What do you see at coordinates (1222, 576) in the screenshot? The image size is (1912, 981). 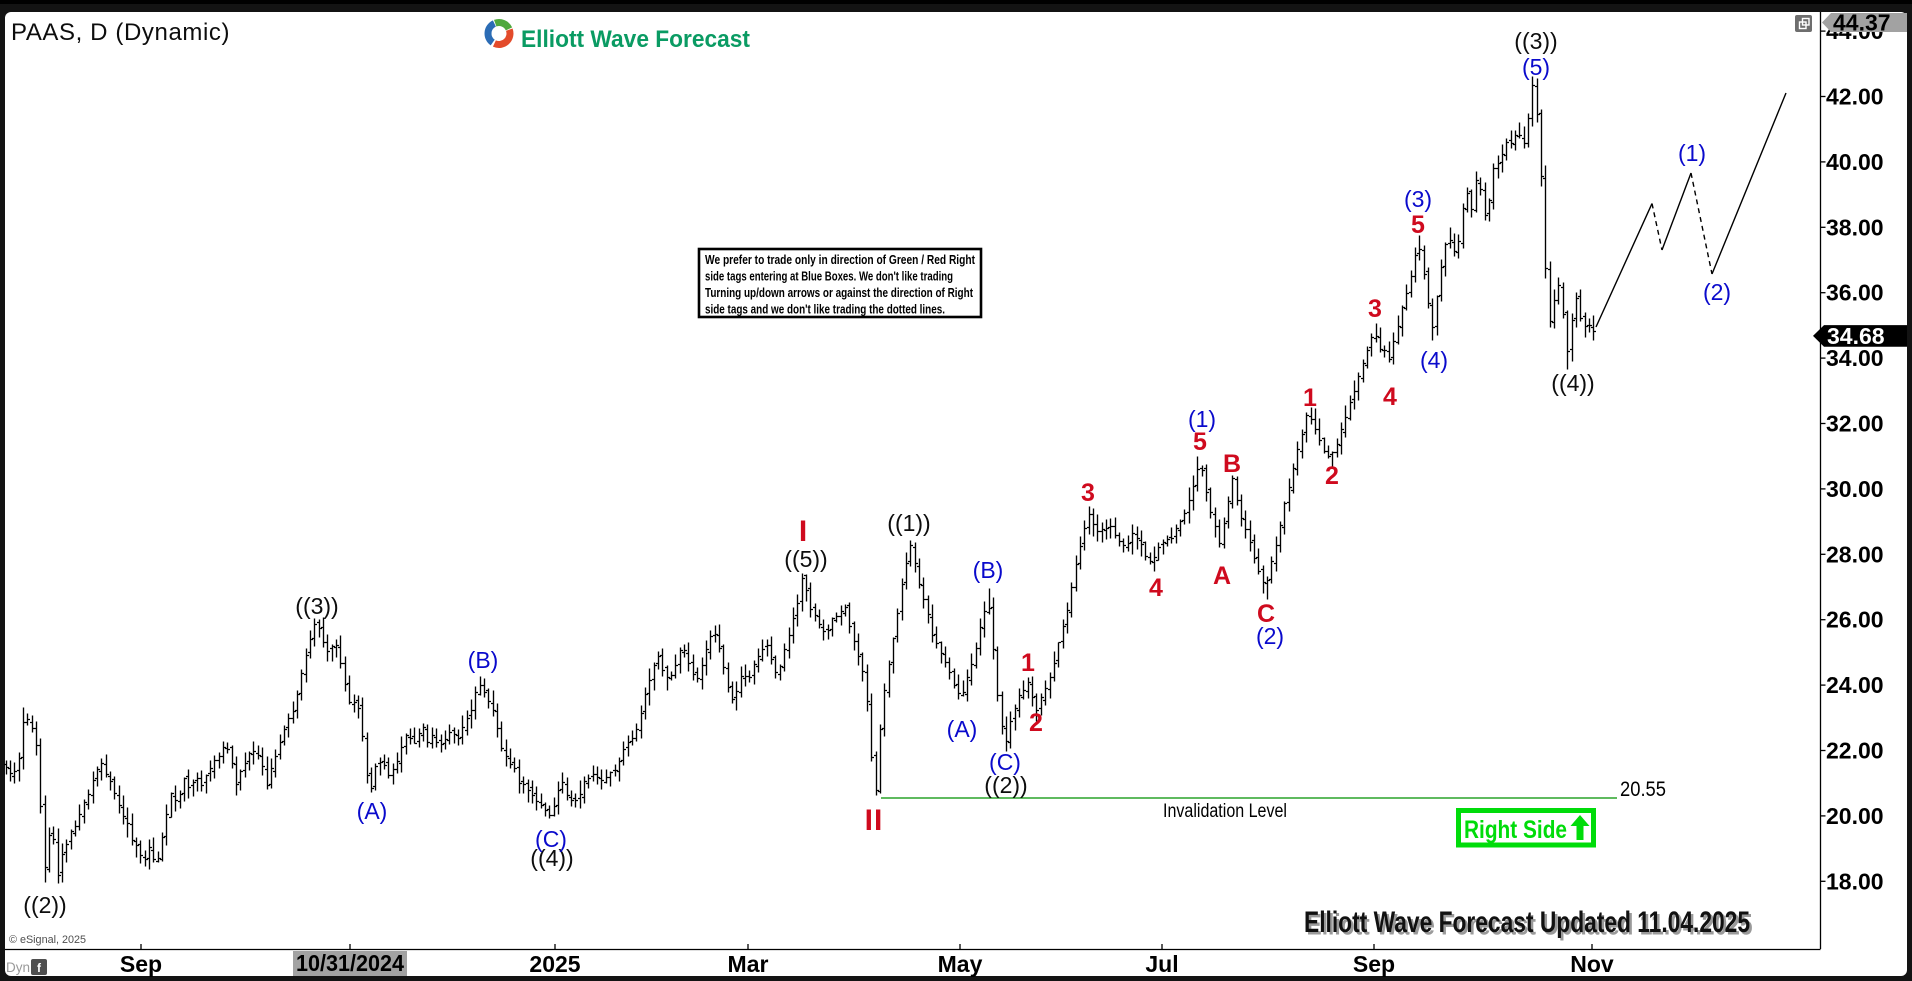 I see `svg-text: A` at bounding box center [1222, 576].